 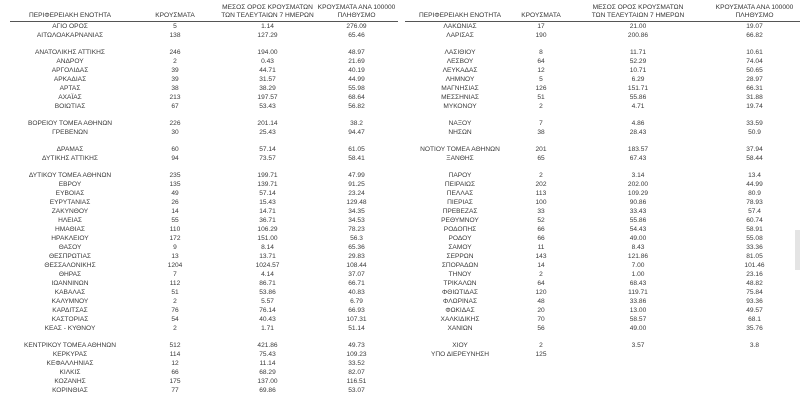 What do you see at coordinates (541, 354) in the screenshot?
I see `cases: 125` at bounding box center [541, 354].